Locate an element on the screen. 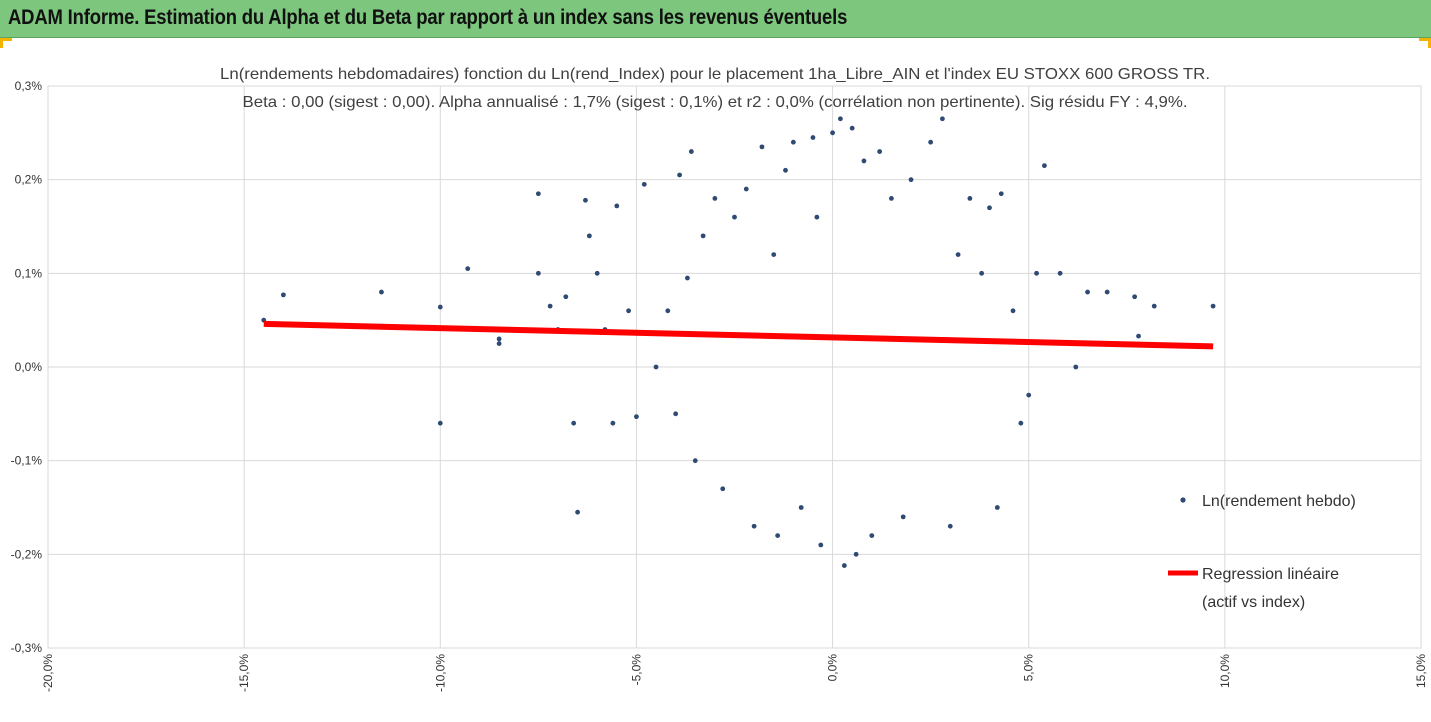  x-tick-label: 15,0% is located at coordinates (1421, 671).